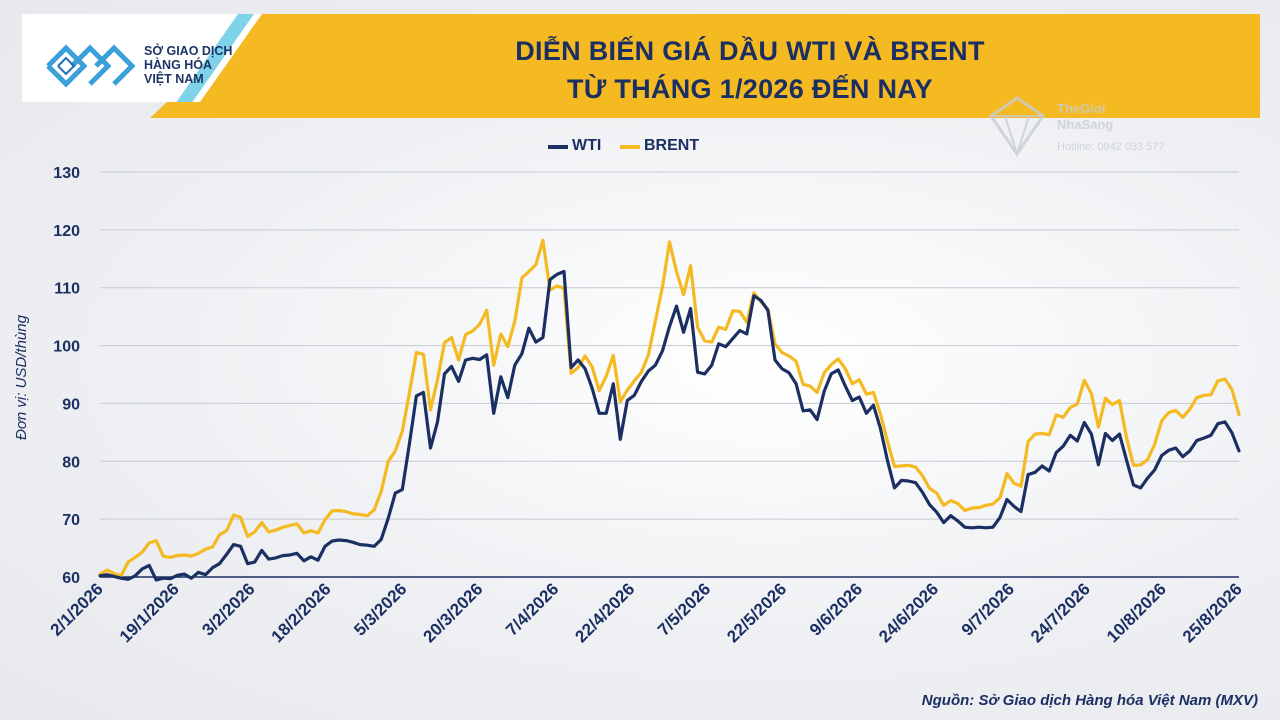 The image size is (1280, 720). What do you see at coordinates (228, 609) in the screenshot?
I see `x-tick-label: 3/2/2026` at bounding box center [228, 609].